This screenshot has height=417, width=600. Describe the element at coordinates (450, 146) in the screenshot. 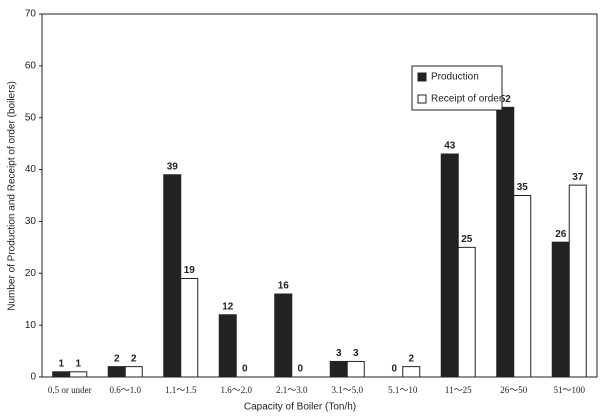

I see `data-label: 43` at that location.